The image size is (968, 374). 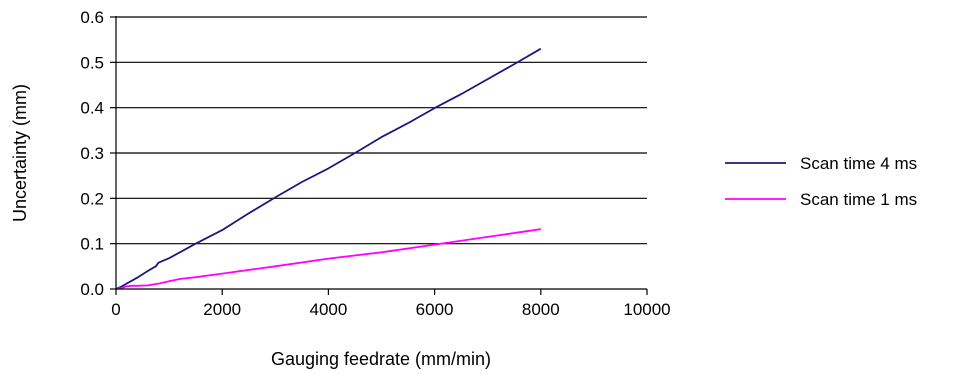 I want to click on legend: Scan time 4 ms Scan time 1 ms, so click(x=821, y=181).